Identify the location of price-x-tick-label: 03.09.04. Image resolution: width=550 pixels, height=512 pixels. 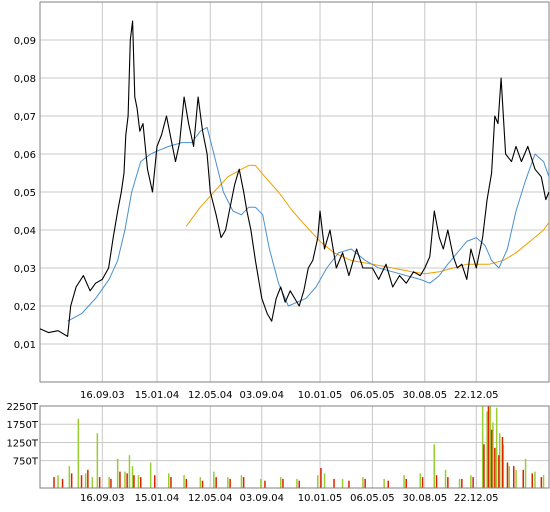
(261, 395).